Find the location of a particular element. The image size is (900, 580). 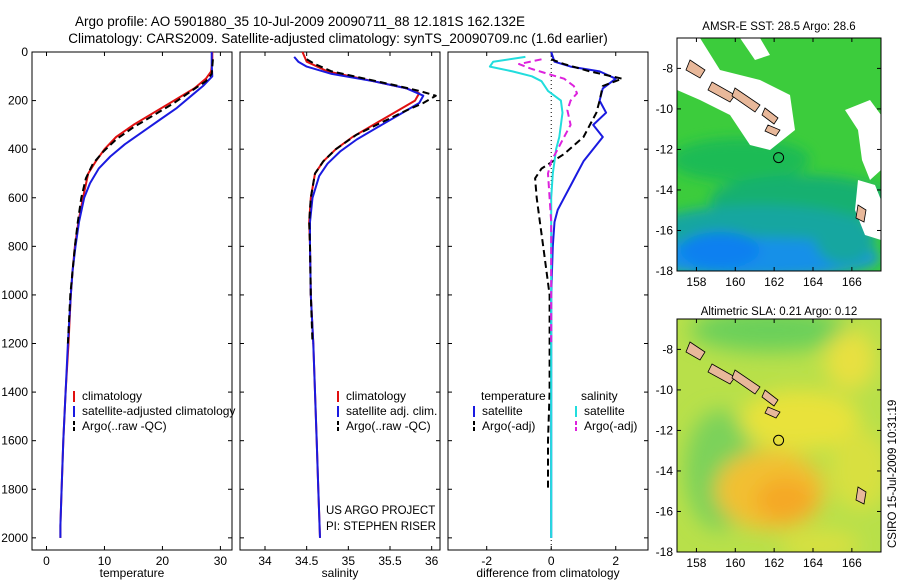

y-tick-label: 1400 is located at coordinates (14, 392).